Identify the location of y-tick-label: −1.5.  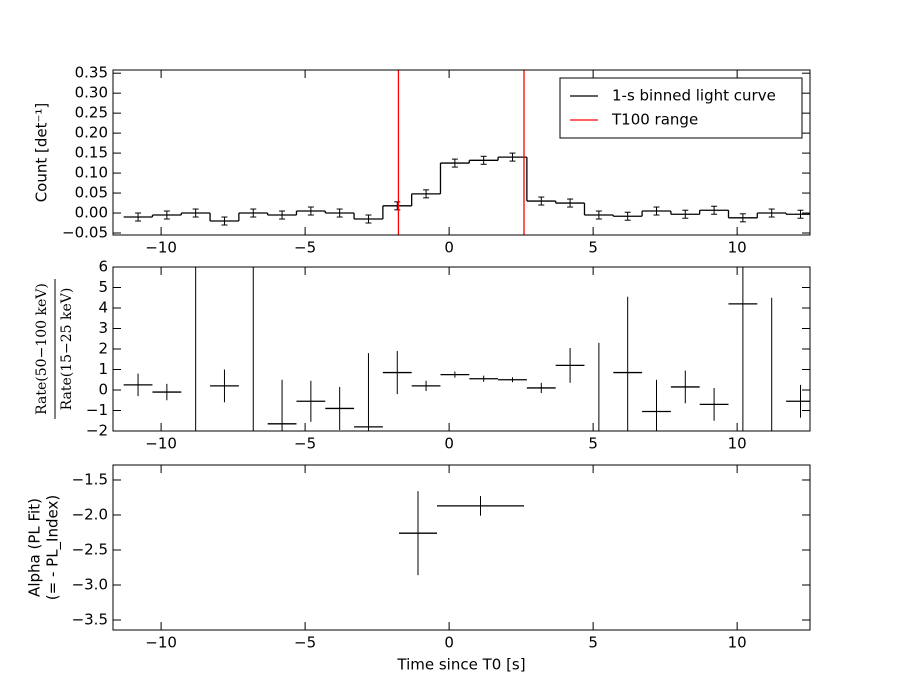
(90, 479).